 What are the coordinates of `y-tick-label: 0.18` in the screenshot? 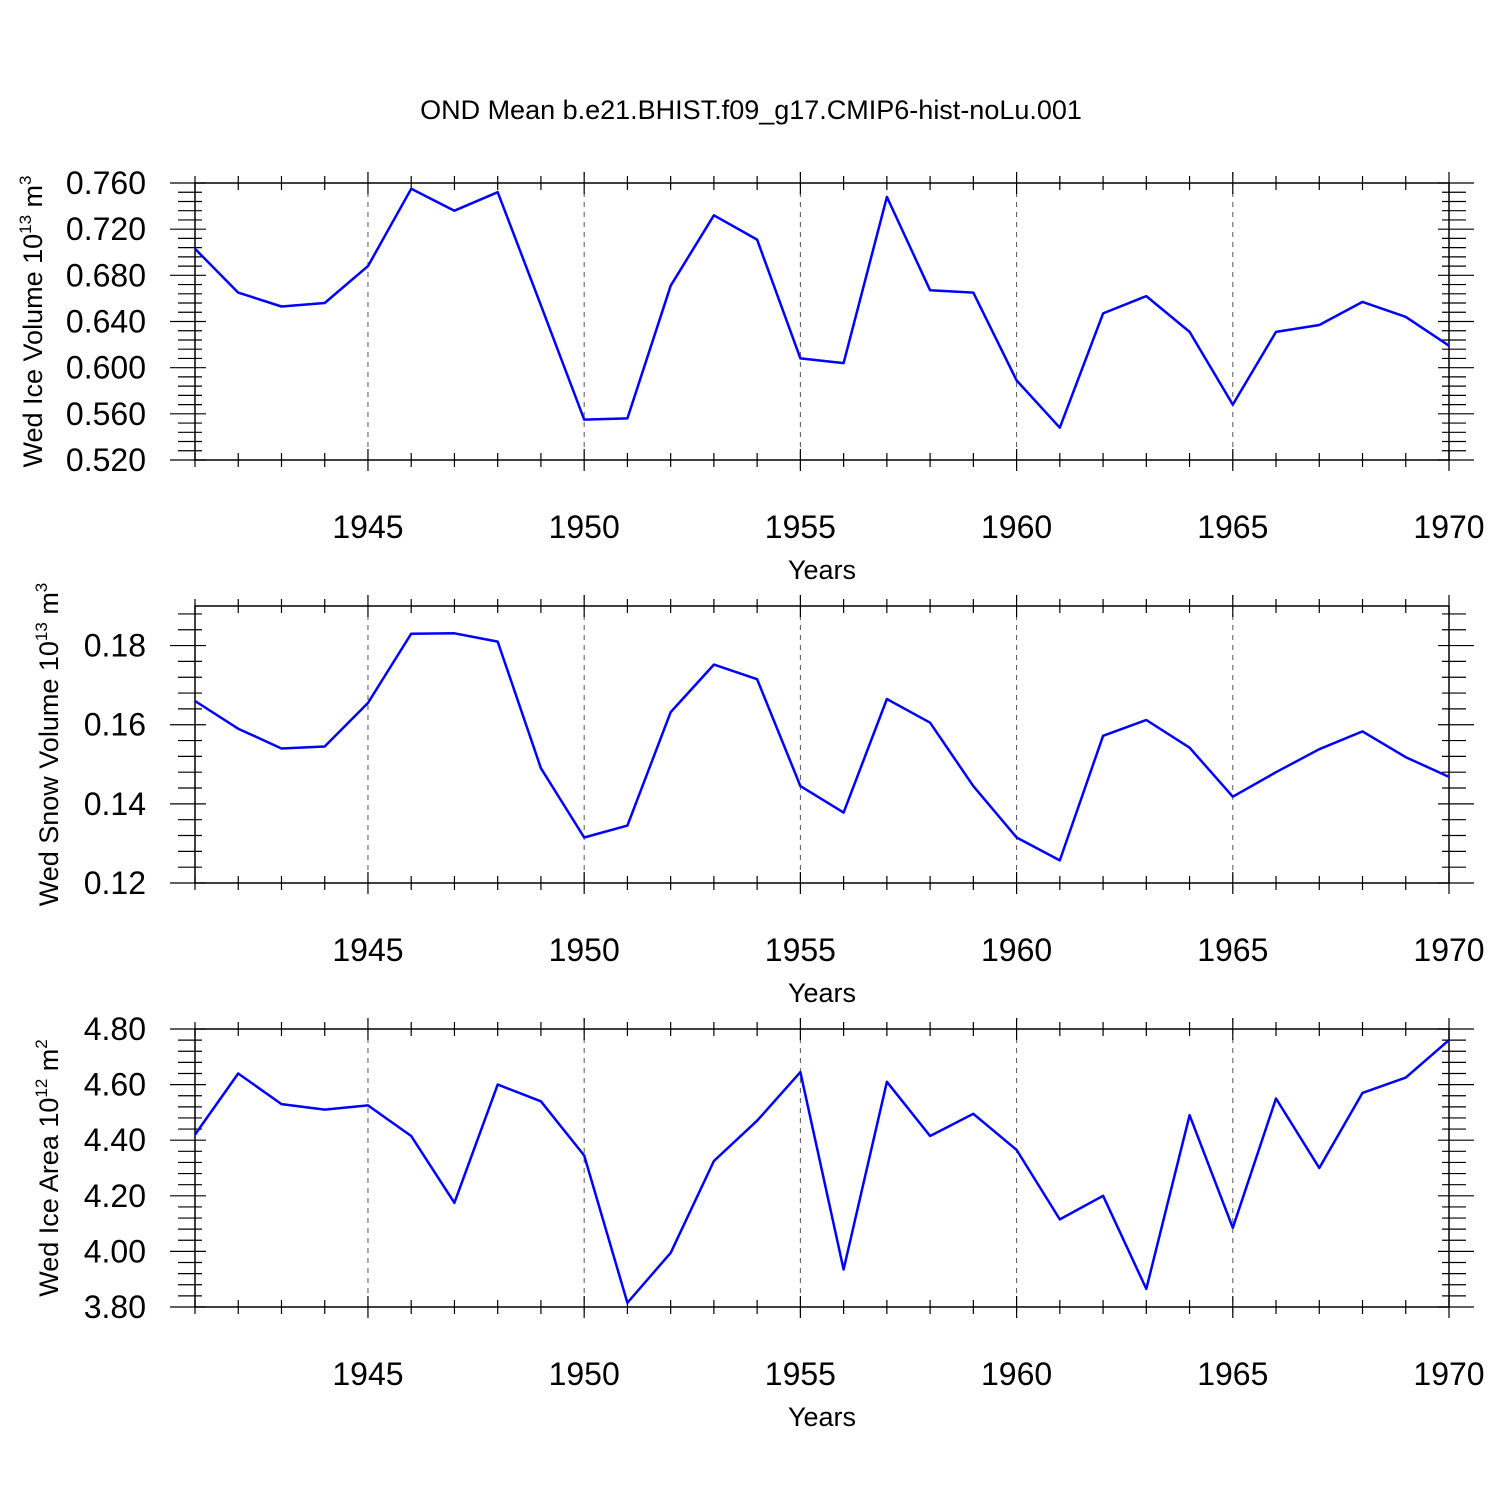 It's located at (115, 646).